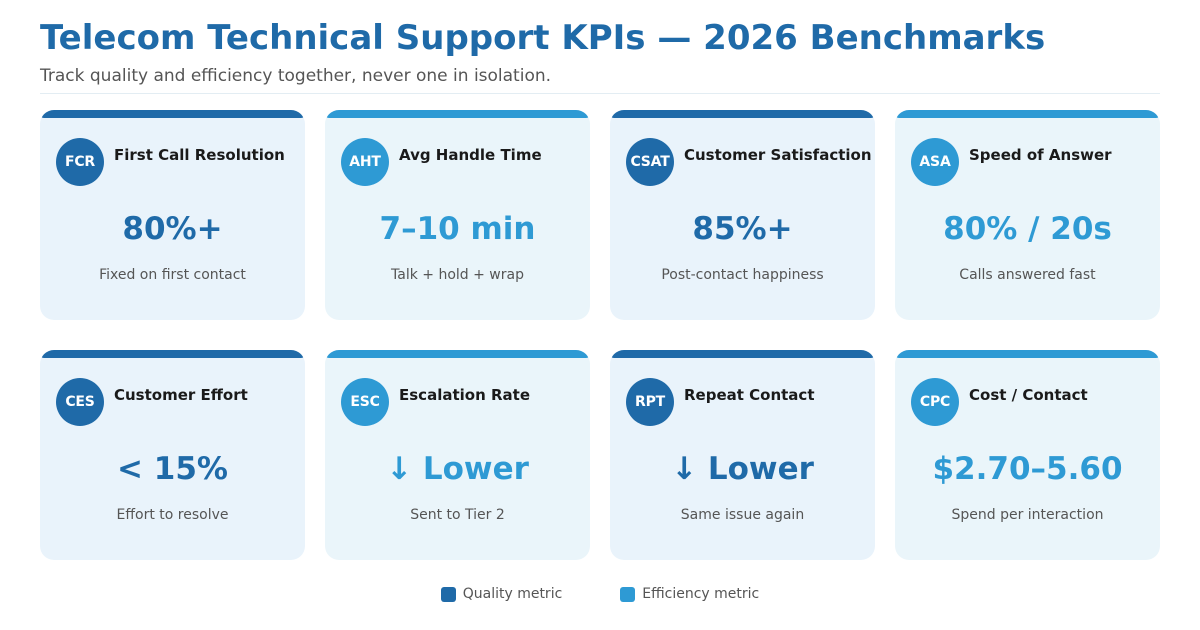  What do you see at coordinates (650, 162) in the screenshot?
I see `kpi-badge: CSAT` at bounding box center [650, 162].